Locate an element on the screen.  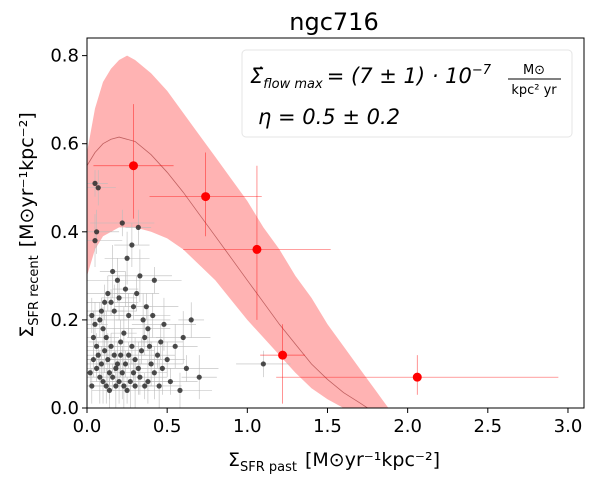
y-tick-label: 0.4 is located at coordinates (64, 232).